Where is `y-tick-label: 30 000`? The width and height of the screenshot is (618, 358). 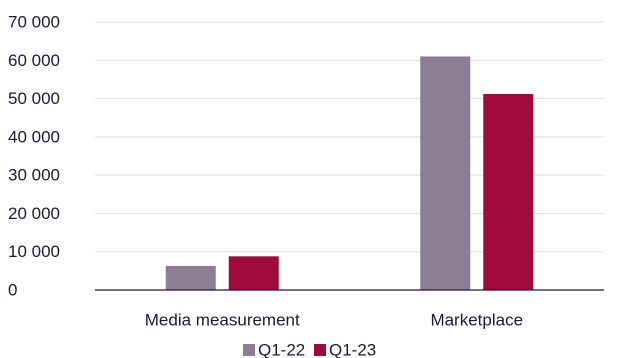 y-tick-label: 30 000 is located at coordinates (34, 175).